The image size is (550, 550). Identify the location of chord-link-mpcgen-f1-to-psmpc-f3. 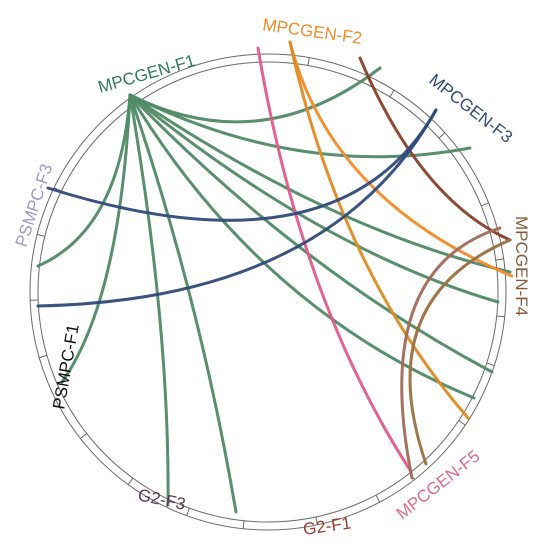
(84, 180).